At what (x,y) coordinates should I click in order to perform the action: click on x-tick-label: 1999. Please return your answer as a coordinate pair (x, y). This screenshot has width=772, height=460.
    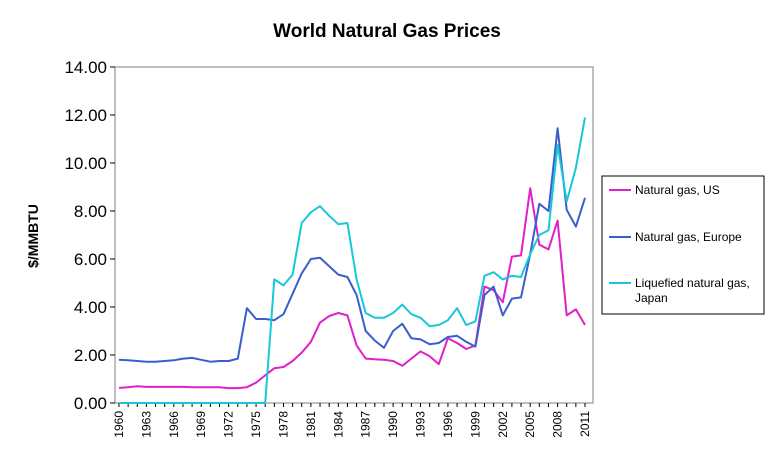
    Looking at the image, I should click on (475, 424).